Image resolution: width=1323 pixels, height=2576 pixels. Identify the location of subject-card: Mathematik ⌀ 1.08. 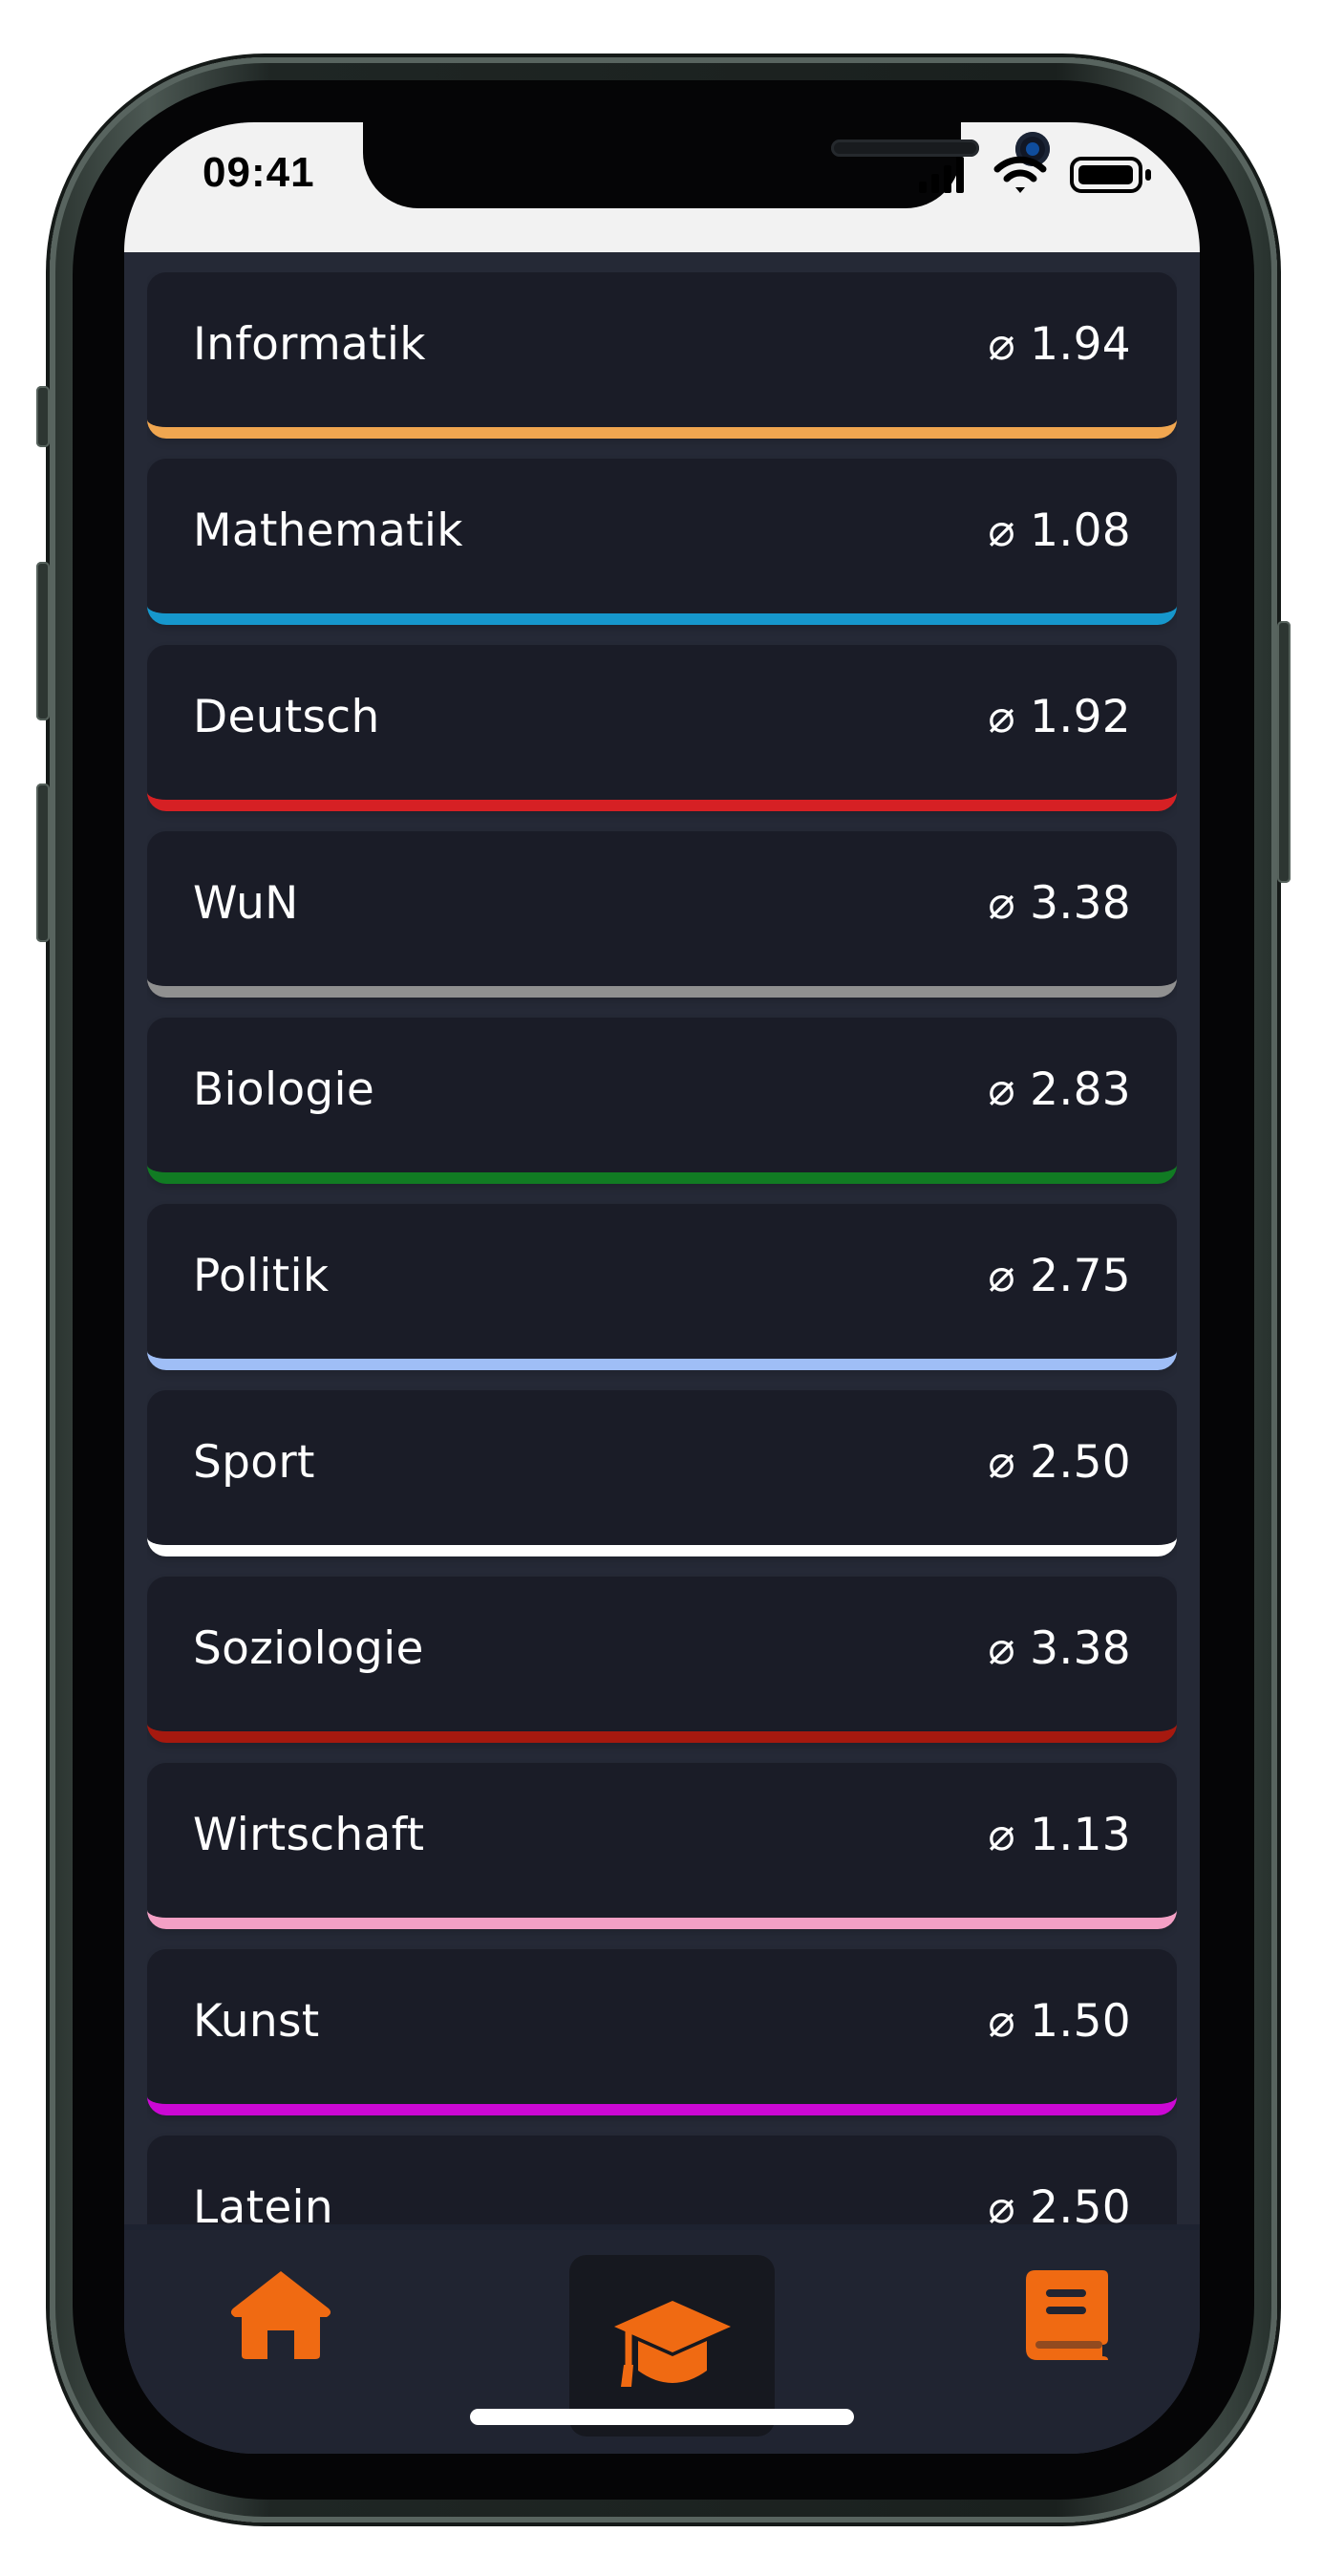
(662, 542).